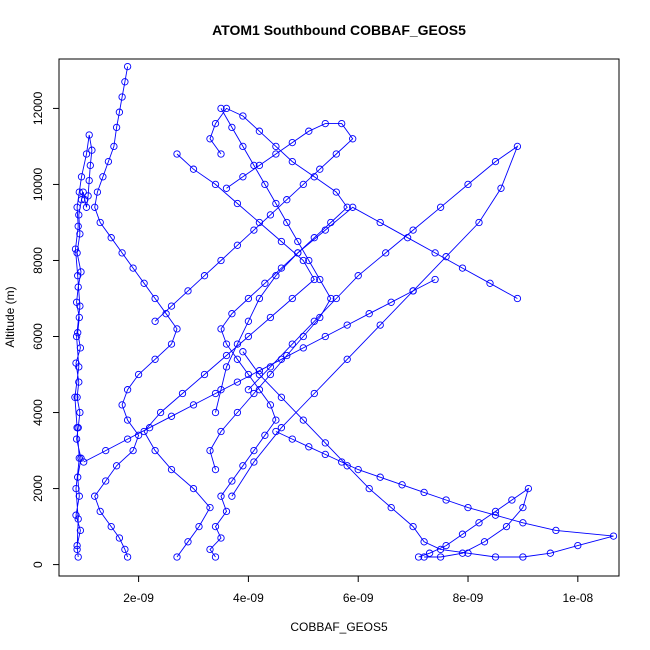 Image resolution: width=650 pixels, height=650 pixels. Describe the element at coordinates (339, 30) in the screenshot. I see `chart-title: ATOM1 Southbound COBBAF_GEOS5` at that location.